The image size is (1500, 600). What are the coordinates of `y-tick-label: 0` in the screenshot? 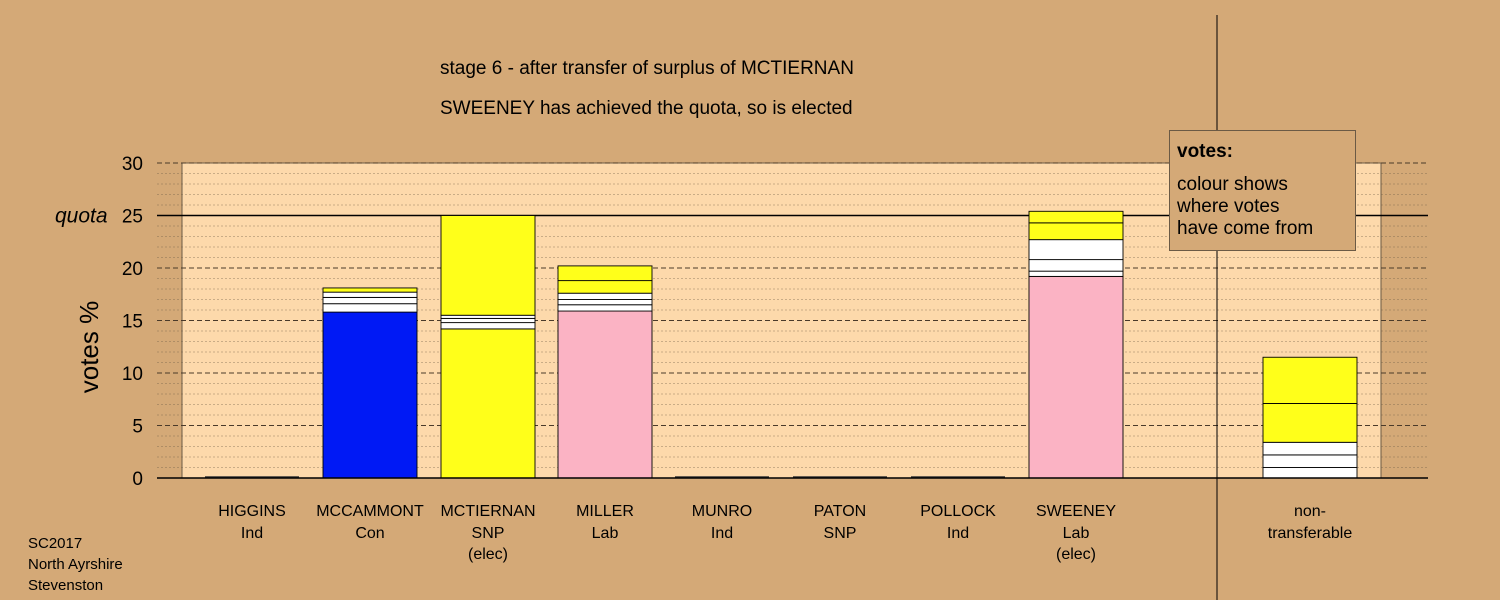 It's located at (137, 479).